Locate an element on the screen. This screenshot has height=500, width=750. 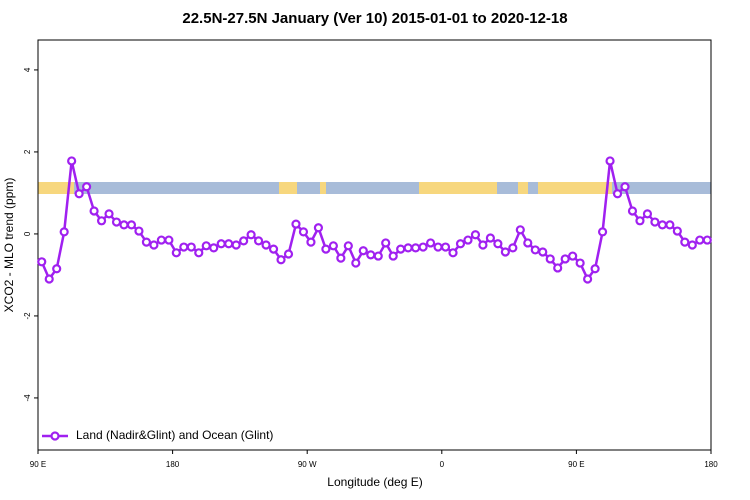
legend-label: Land (Nadir&Glint) and Ocean (Glint) is located at coordinates (174, 435).